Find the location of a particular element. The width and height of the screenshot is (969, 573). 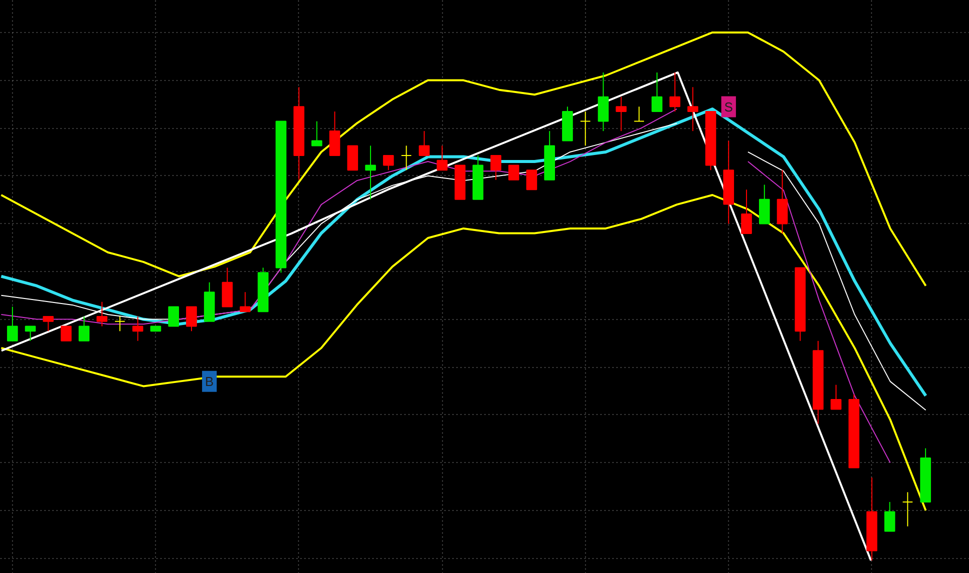

annotation: B is located at coordinates (209, 381).